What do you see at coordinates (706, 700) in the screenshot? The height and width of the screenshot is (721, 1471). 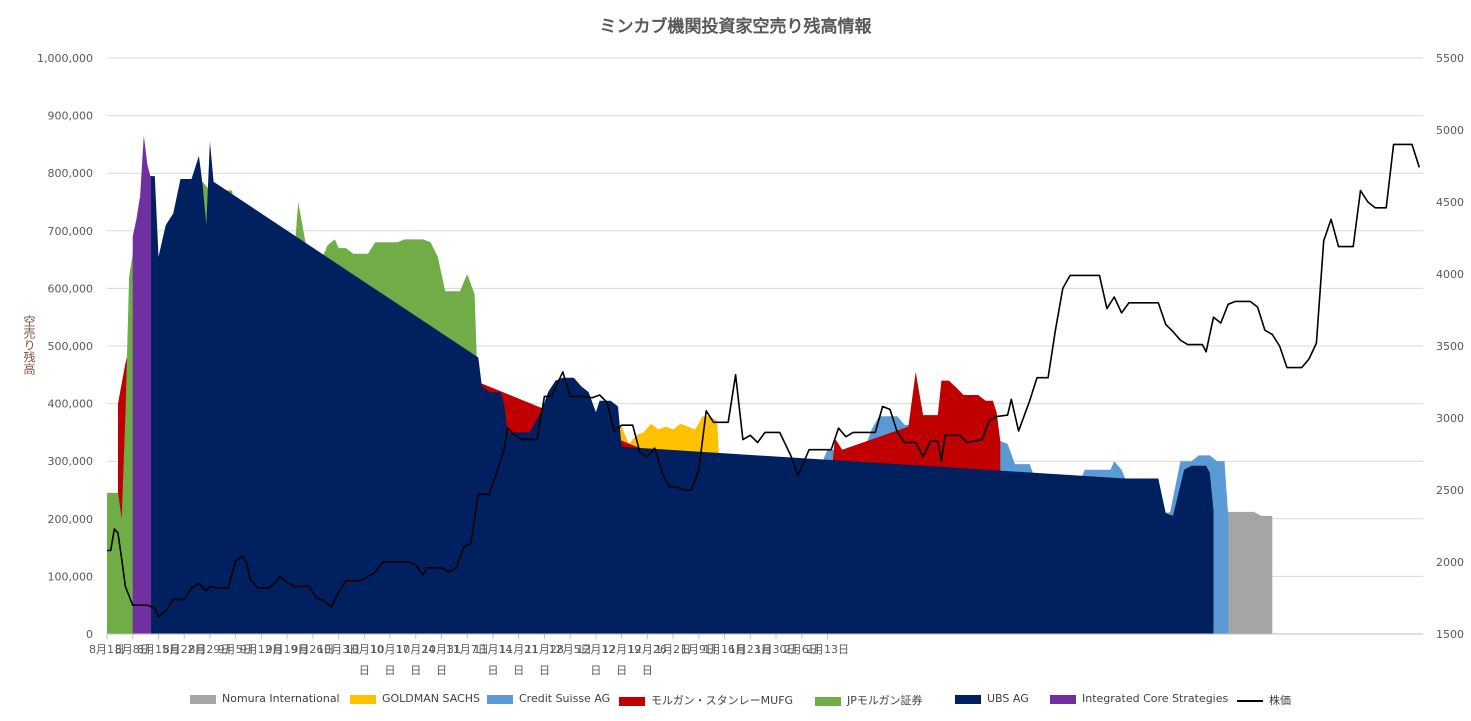 I see `legend-item: モルガン・スタンレーMUFG` at bounding box center [706, 700].